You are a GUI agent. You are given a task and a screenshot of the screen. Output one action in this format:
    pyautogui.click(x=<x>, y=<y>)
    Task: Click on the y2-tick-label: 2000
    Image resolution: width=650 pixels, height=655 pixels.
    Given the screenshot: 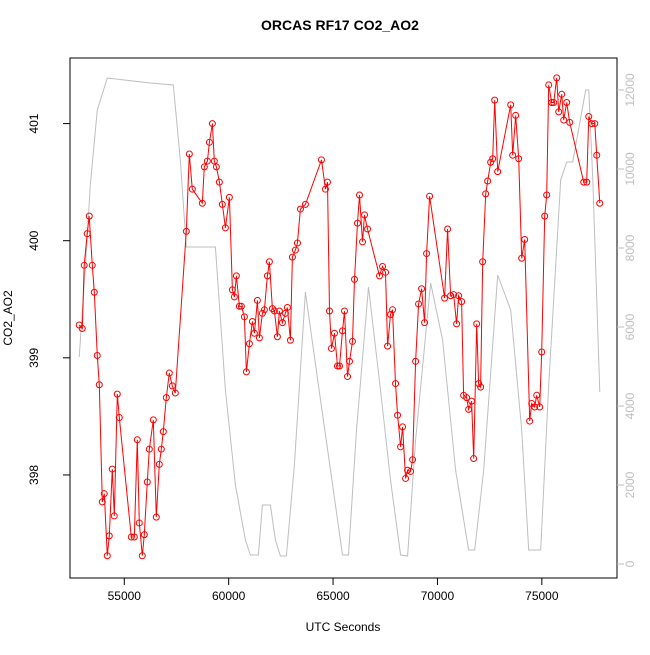 What is the action you would take?
    pyautogui.click(x=630, y=484)
    